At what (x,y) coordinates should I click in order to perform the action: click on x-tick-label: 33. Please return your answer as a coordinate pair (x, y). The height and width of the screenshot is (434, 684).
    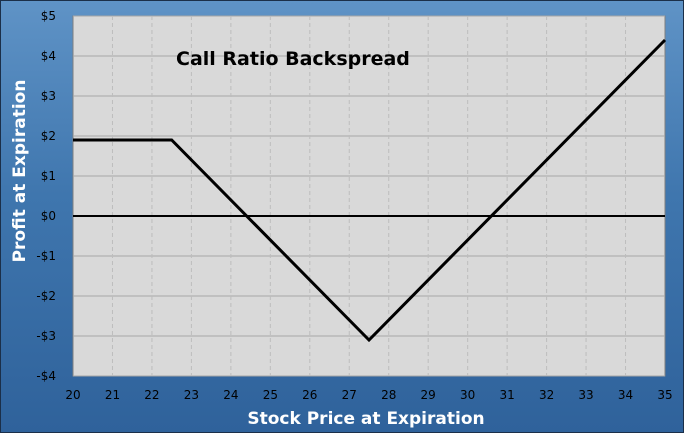
    Looking at the image, I should click on (585, 395).